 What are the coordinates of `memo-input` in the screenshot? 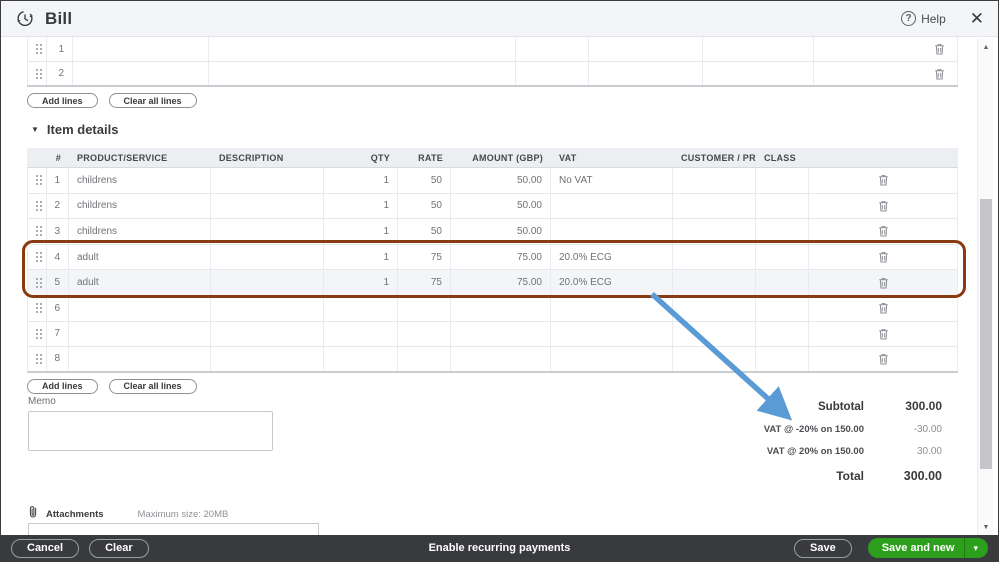 It's located at (150, 431).